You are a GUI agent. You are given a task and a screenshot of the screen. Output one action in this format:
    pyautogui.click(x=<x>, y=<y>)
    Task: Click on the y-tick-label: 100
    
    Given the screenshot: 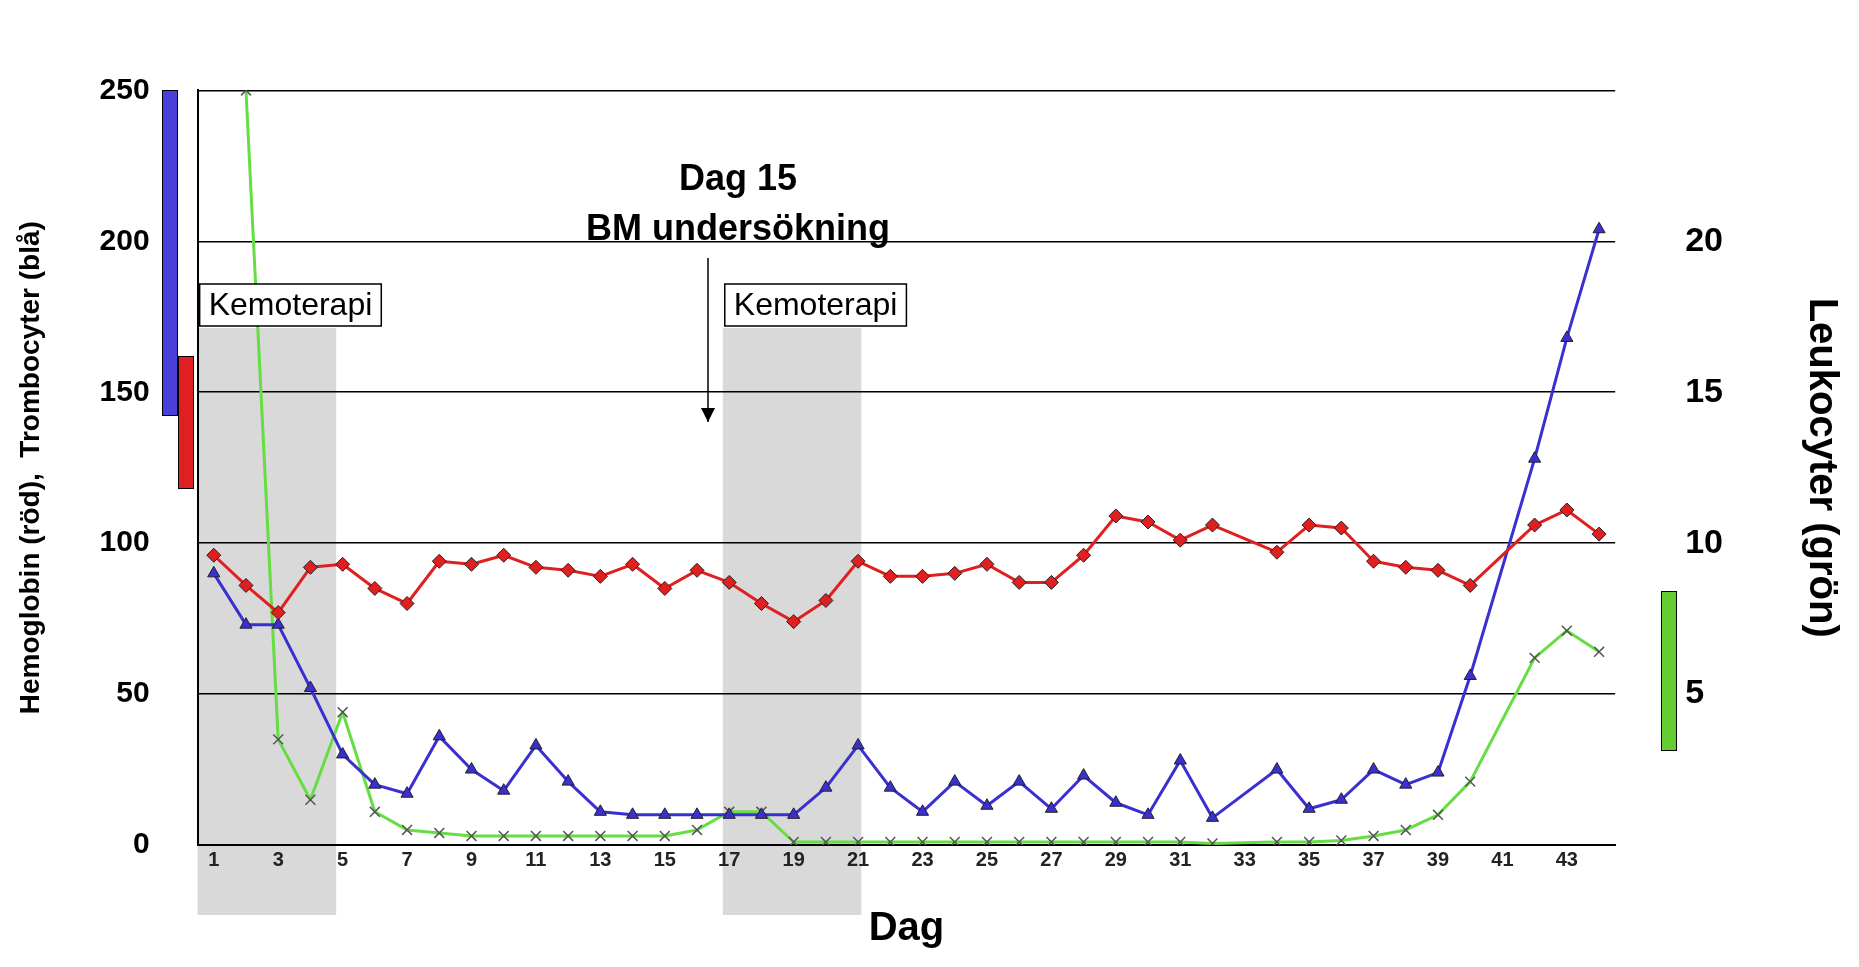 What is the action you would take?
    pyautogui.click(x=124, y=541)
    